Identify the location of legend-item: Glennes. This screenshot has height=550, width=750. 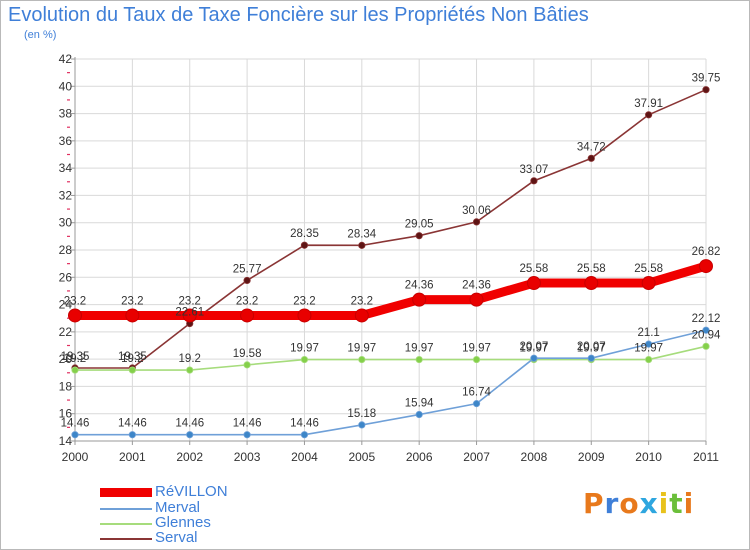
(200, 523).